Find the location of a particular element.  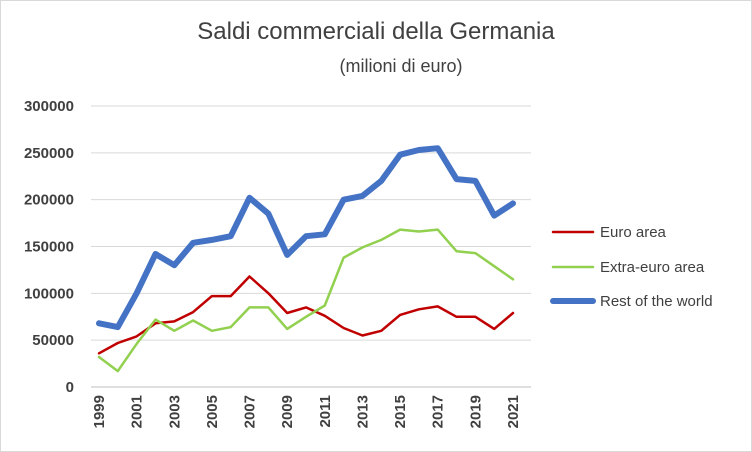

x-tick-label: 2007 is located at coordinates (250, 411).